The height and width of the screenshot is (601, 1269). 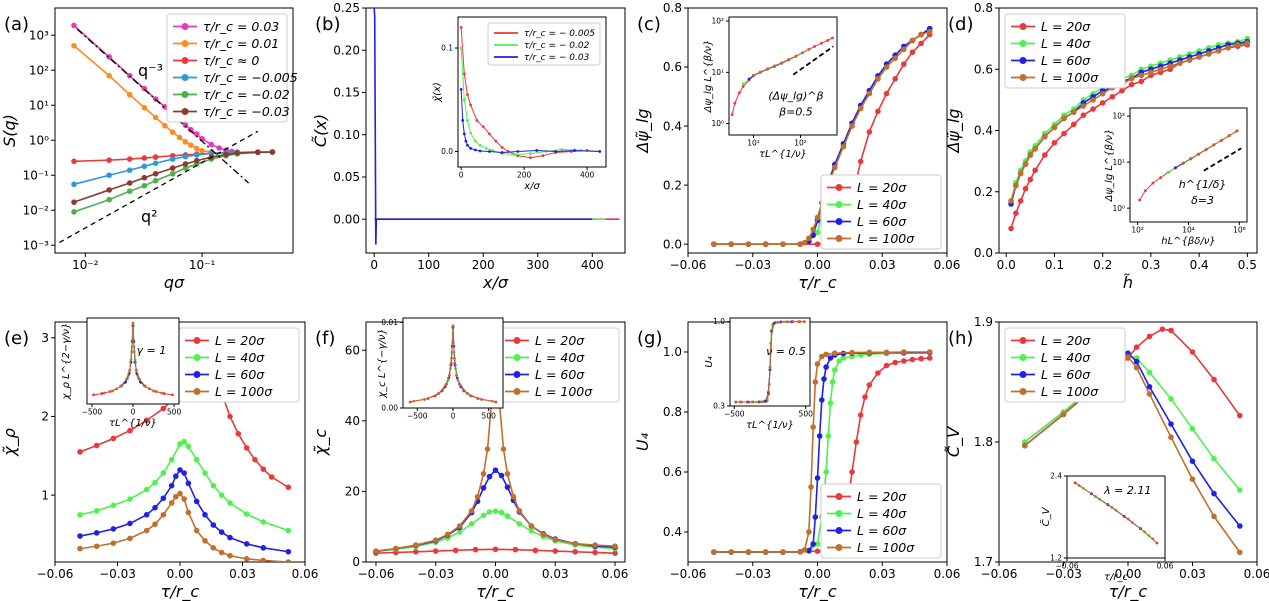 What do you see at coordinates (1023, 340) in the screenshot?
I see `h-legend-marker` at bounding box center [1023, 340].